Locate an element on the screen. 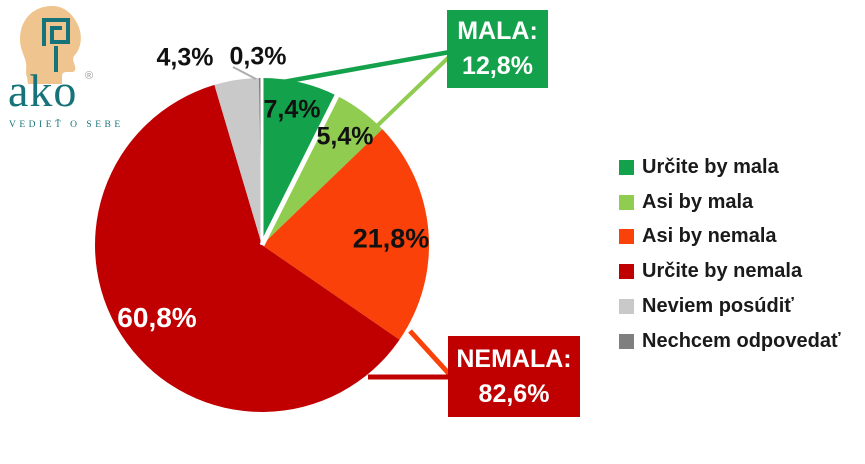 The image size is (865, 464). legend-label: Asi by nemala is located at coordinates (709, 236).